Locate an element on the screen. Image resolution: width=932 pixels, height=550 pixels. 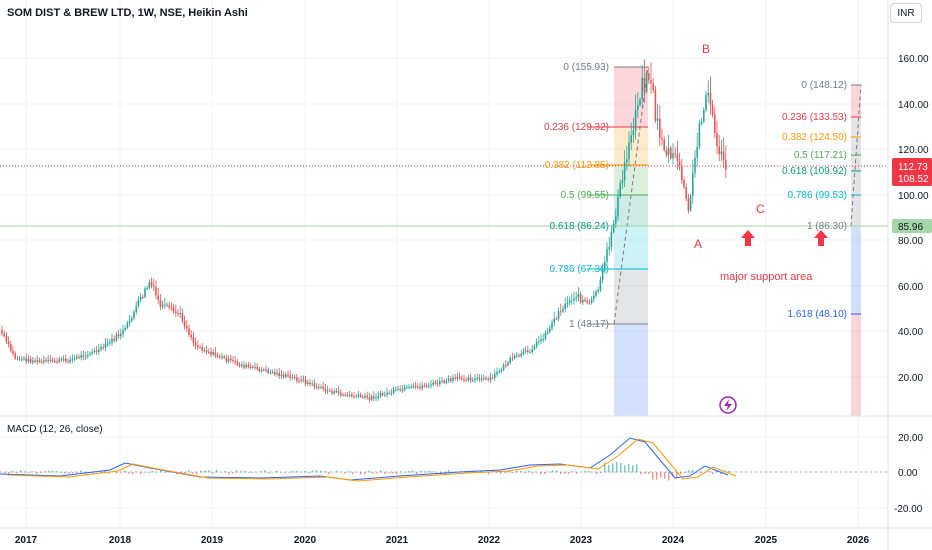
fib-label: 0.5 (99.55) is located at coordinates (585, 195).